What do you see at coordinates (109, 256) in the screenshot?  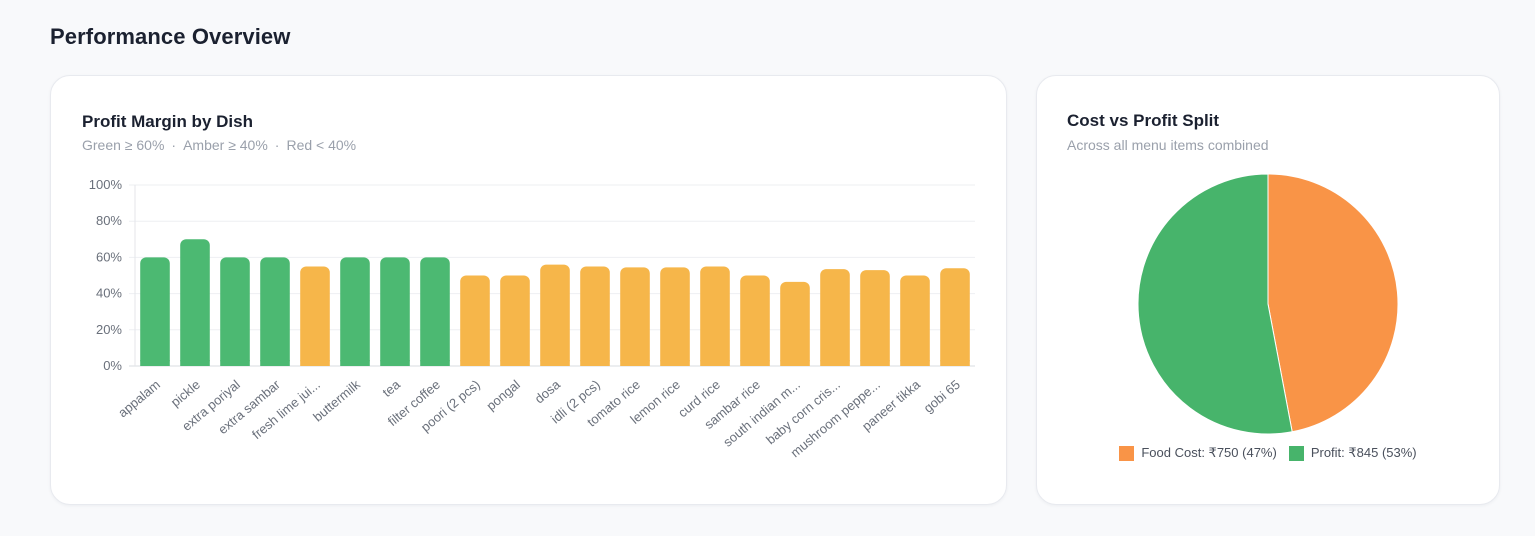 I see `y-tick-label: 60%` at bounding box center [109, 256].